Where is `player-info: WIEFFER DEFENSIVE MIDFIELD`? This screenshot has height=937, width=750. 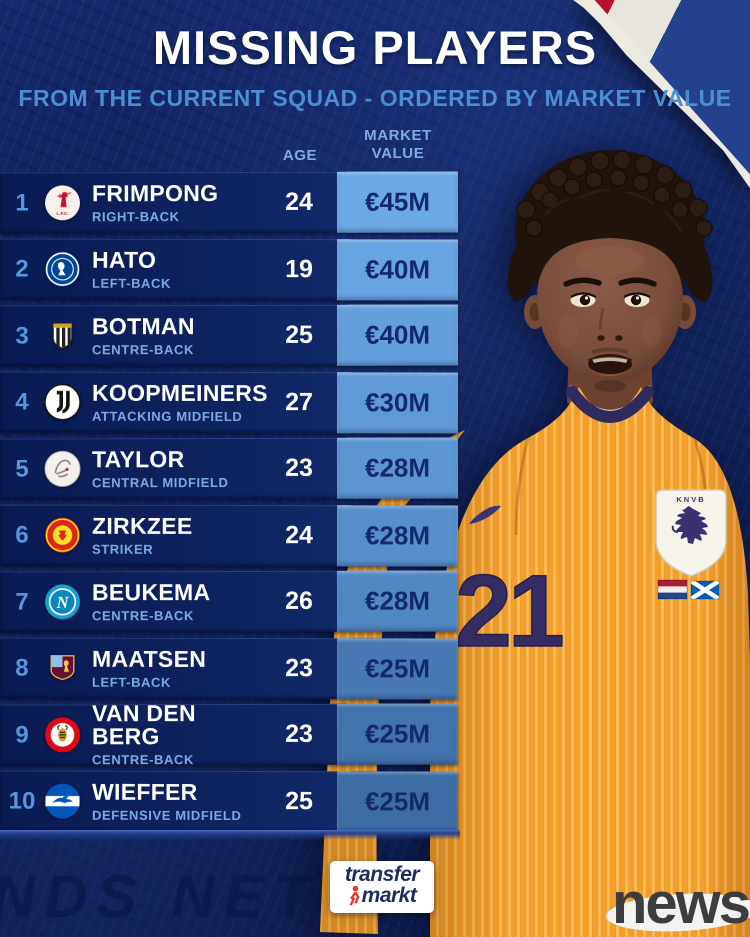 player-info: WIEFFER DEFENSIVE MIDFIELD is located at coordinates (171, 800).